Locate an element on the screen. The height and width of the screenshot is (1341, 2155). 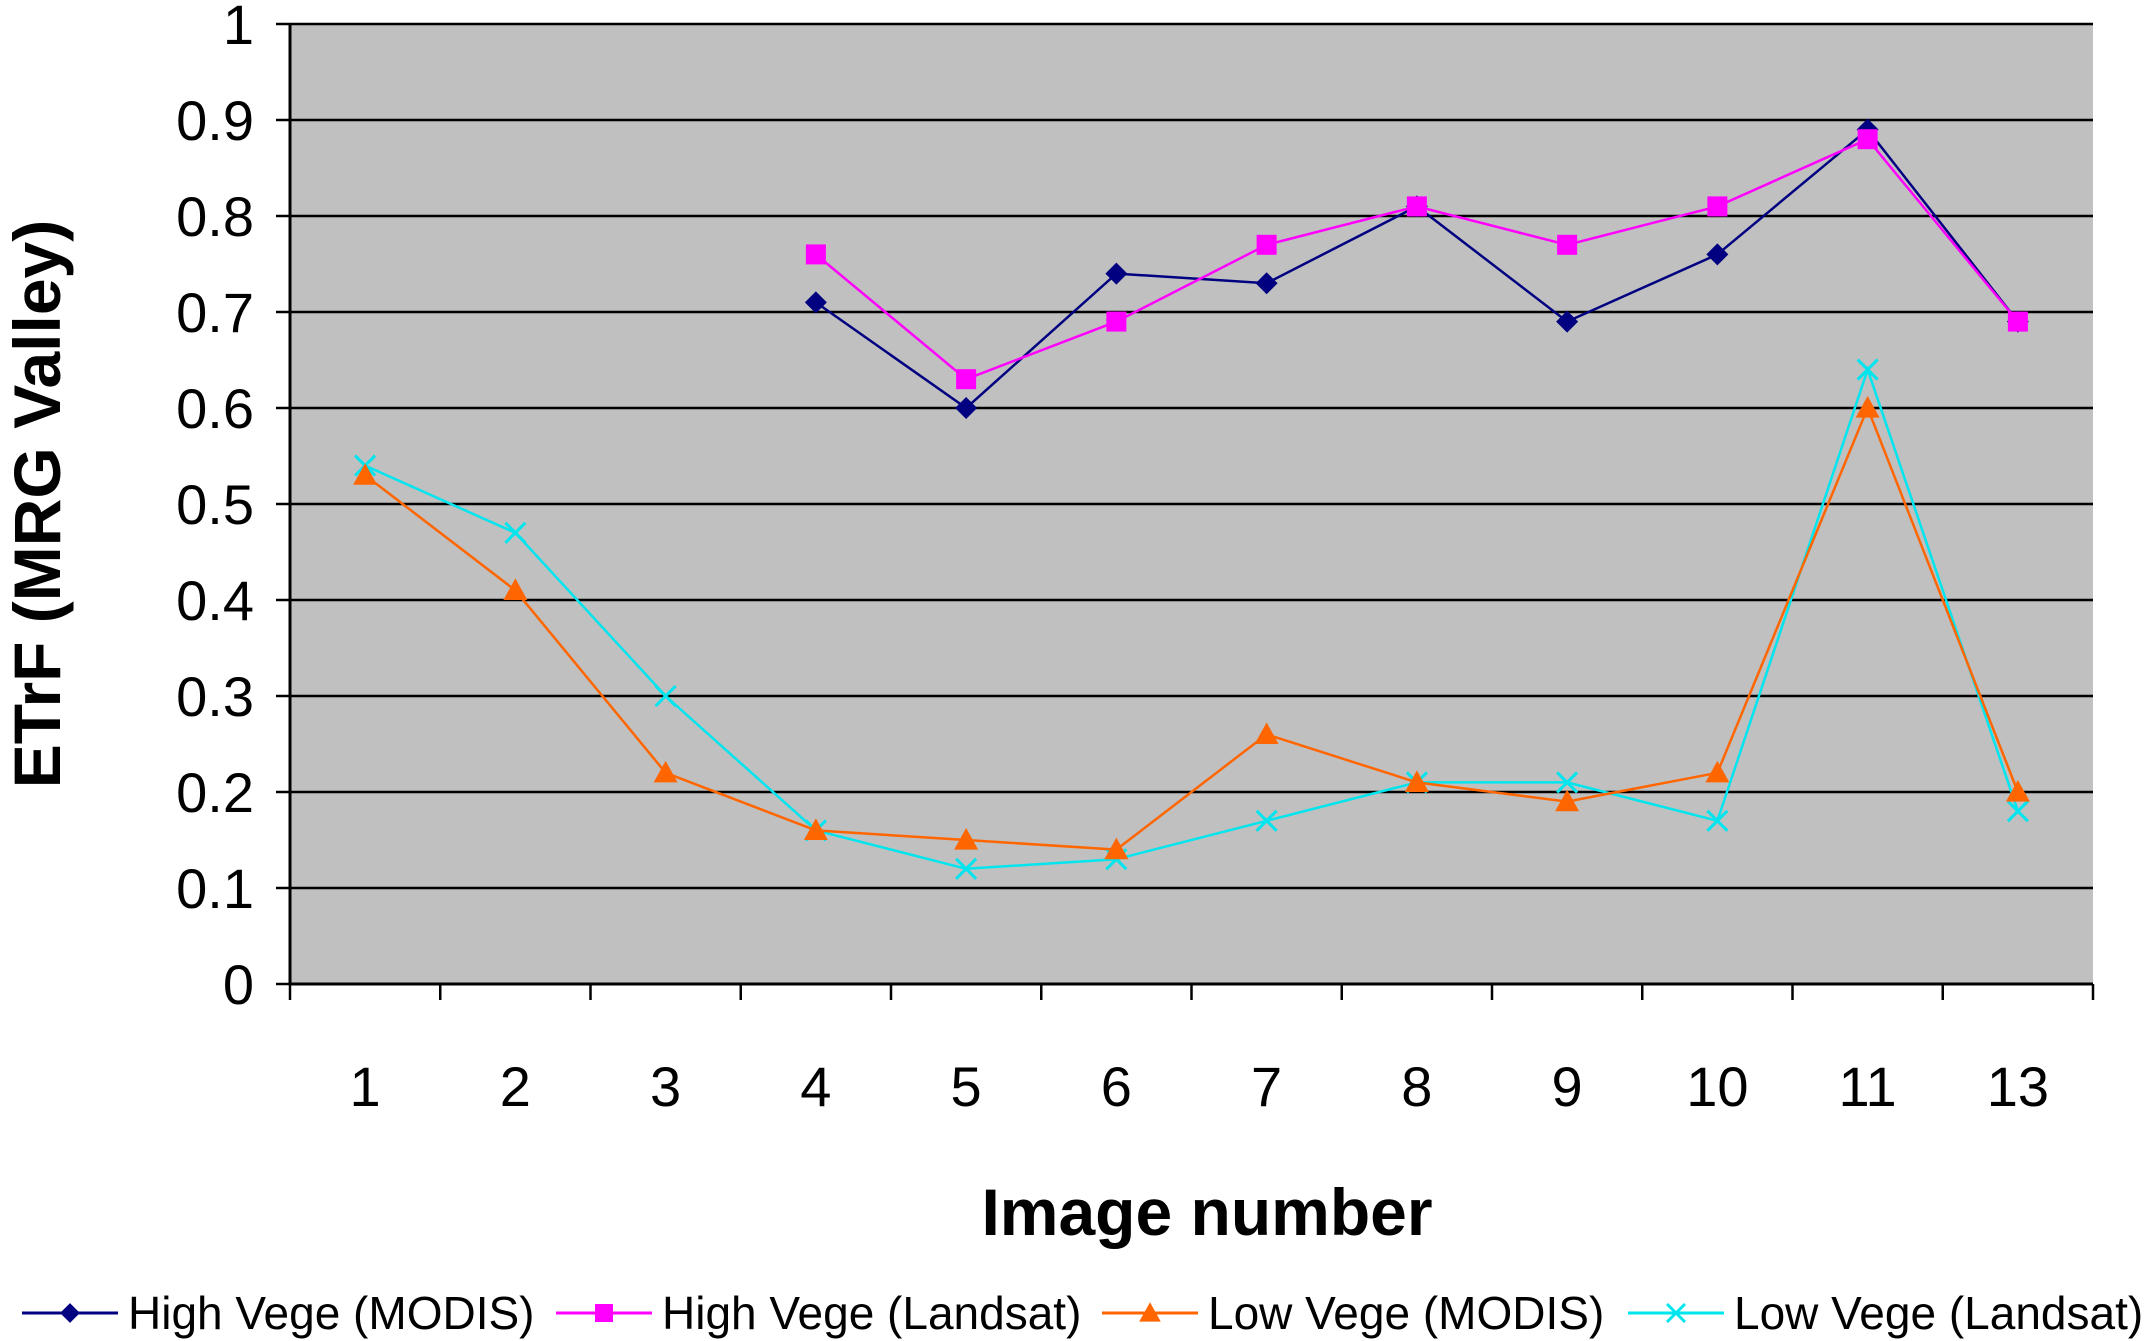
y-tick-label: 0.1 is located at coordinates (215, 888).